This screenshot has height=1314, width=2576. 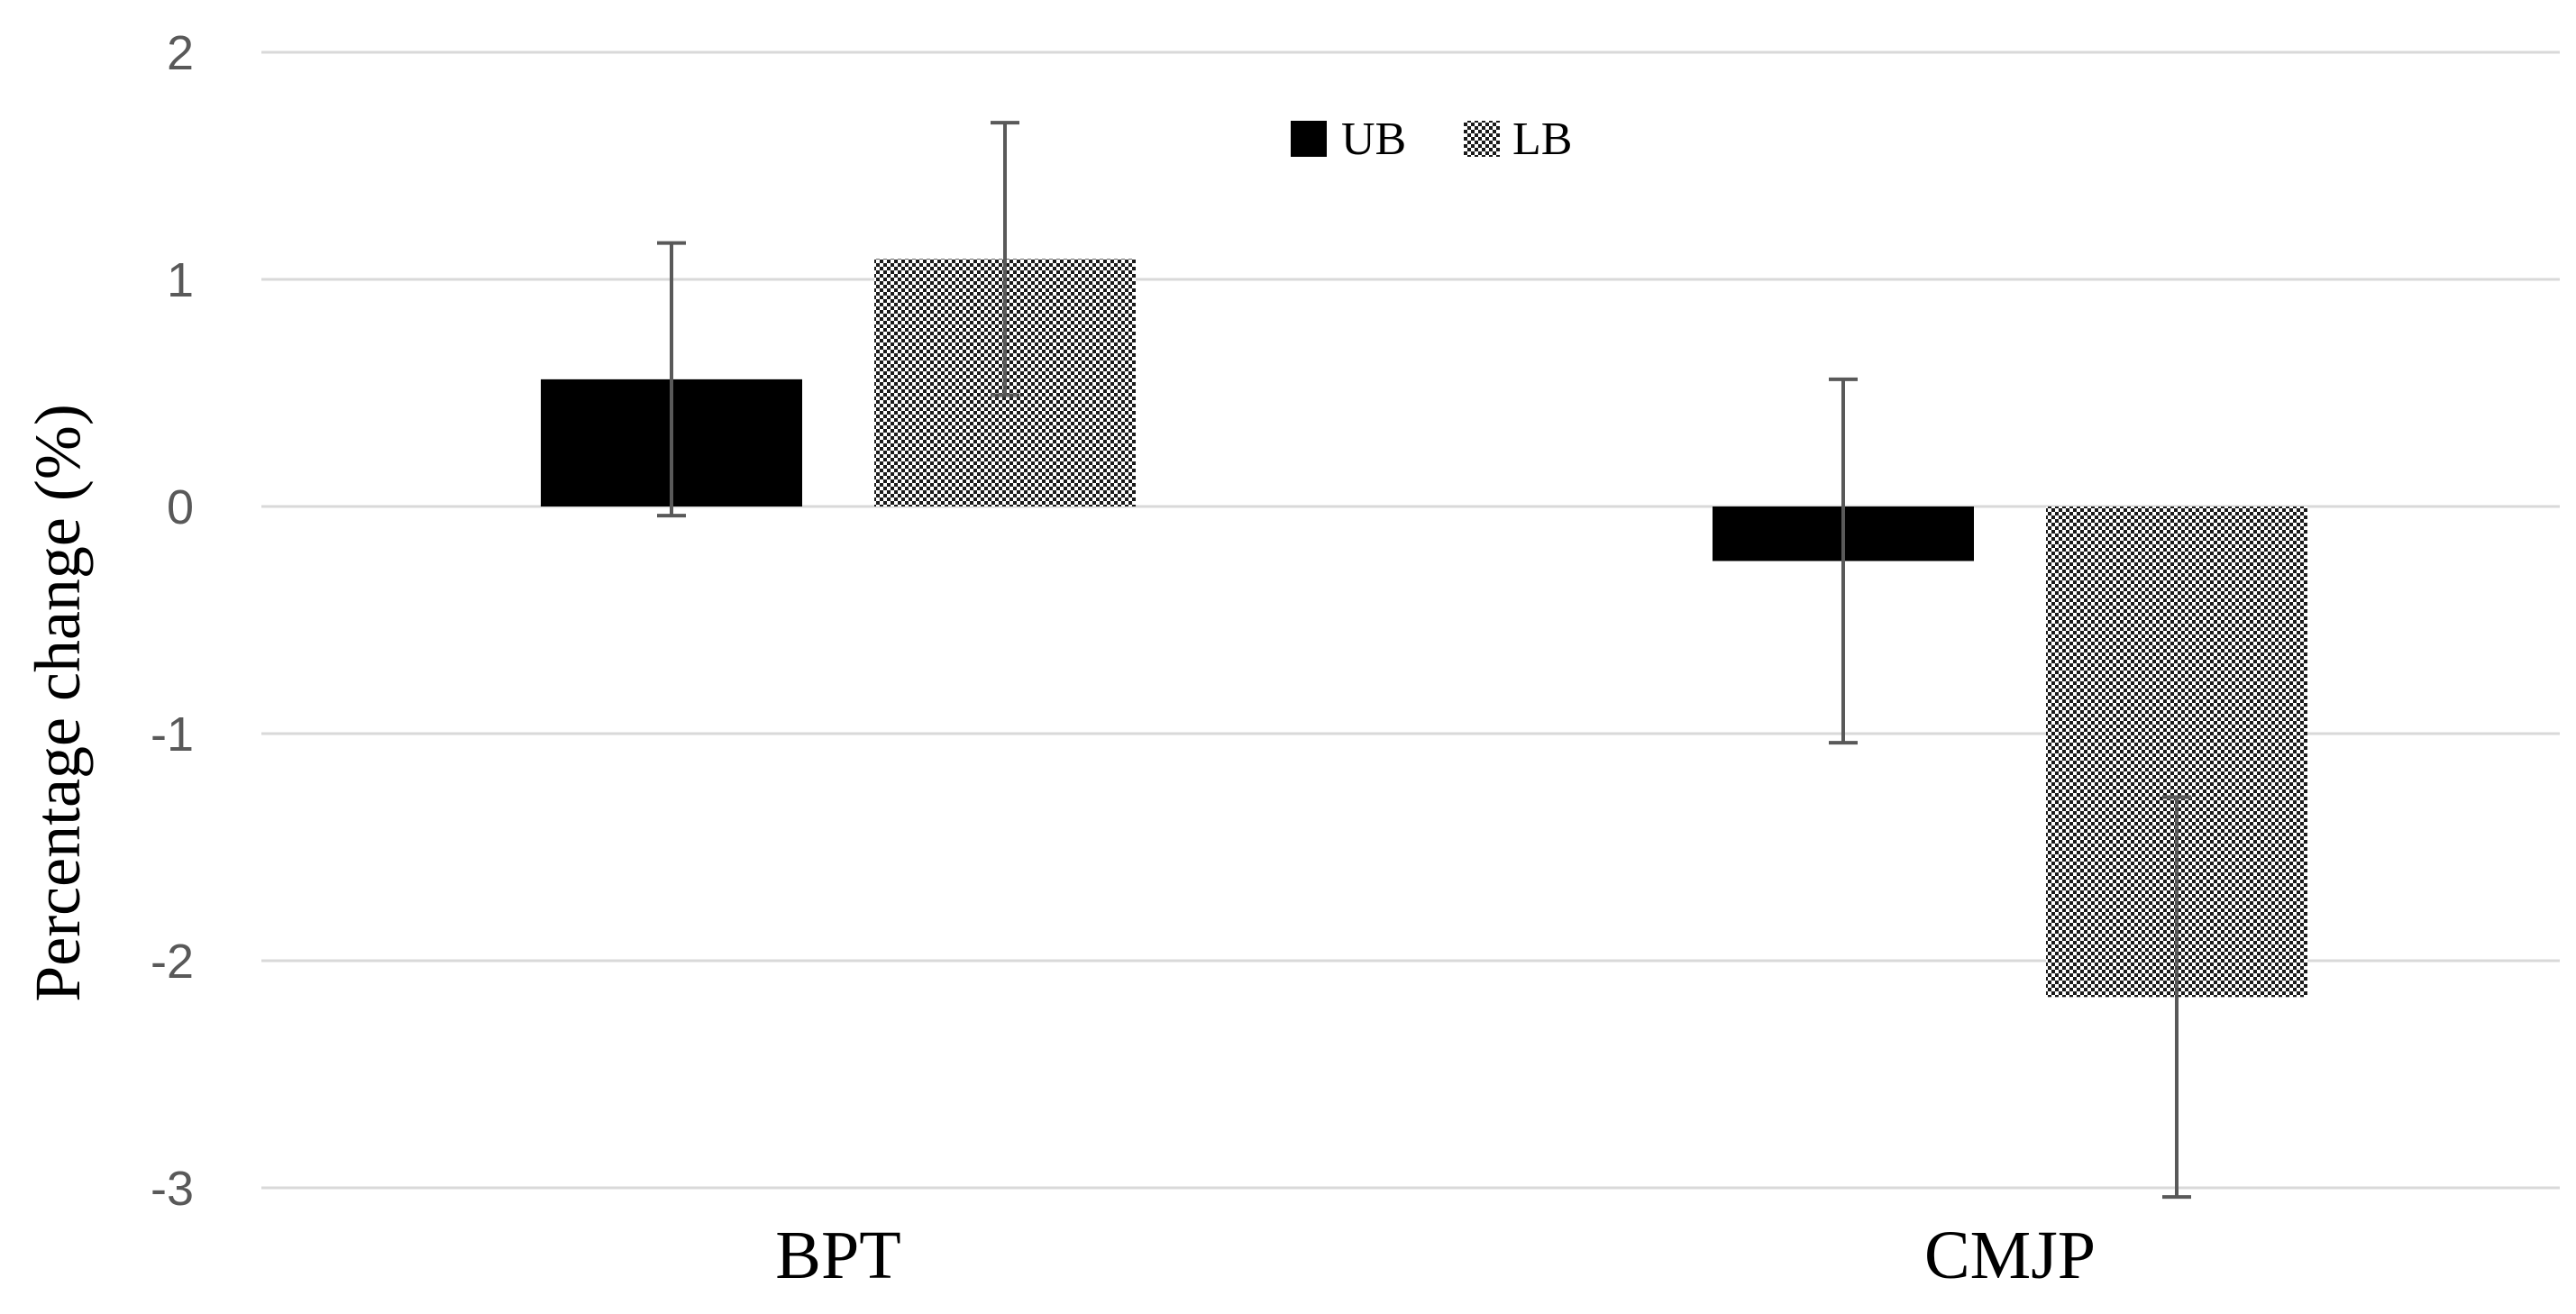 What do you see at coordinates (172, 621) in the screenshot?
I see `y-axis-ticks: 2 1 0 -1 -2 -3` at bounding box center [172, 621].